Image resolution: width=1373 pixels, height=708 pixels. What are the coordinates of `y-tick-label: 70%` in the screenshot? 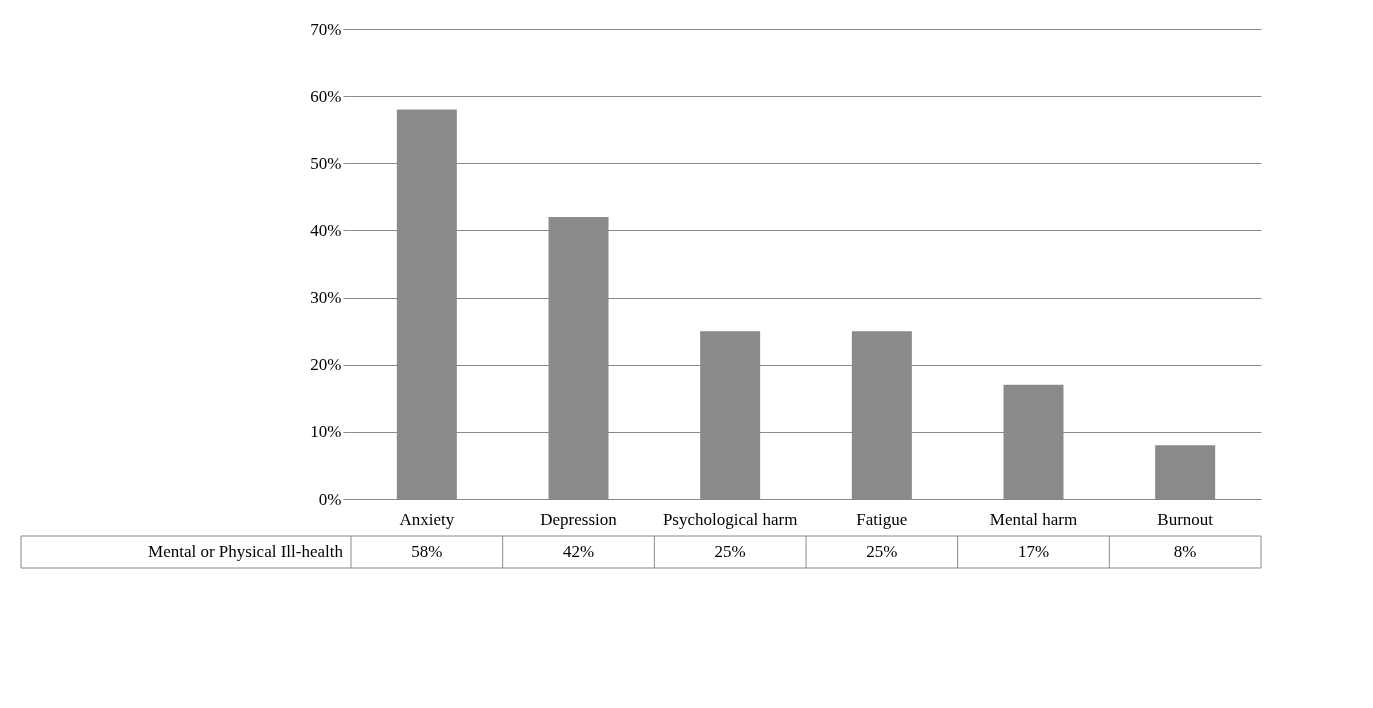 It's located at (326, 29).